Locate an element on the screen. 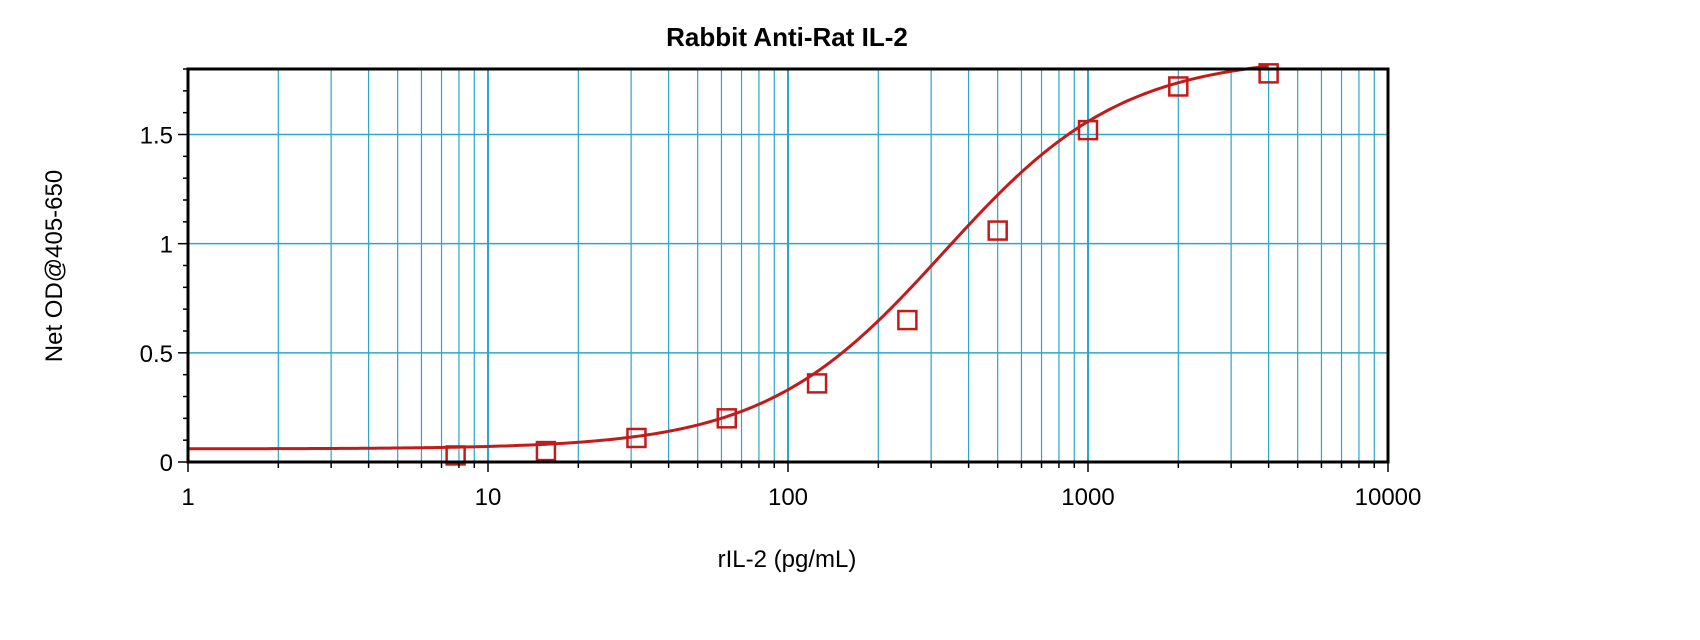 This screenshot has width=1700, height=640. chart-title: Rabbit Anti-Rat IL-2 is located at coordinates (787, 37).